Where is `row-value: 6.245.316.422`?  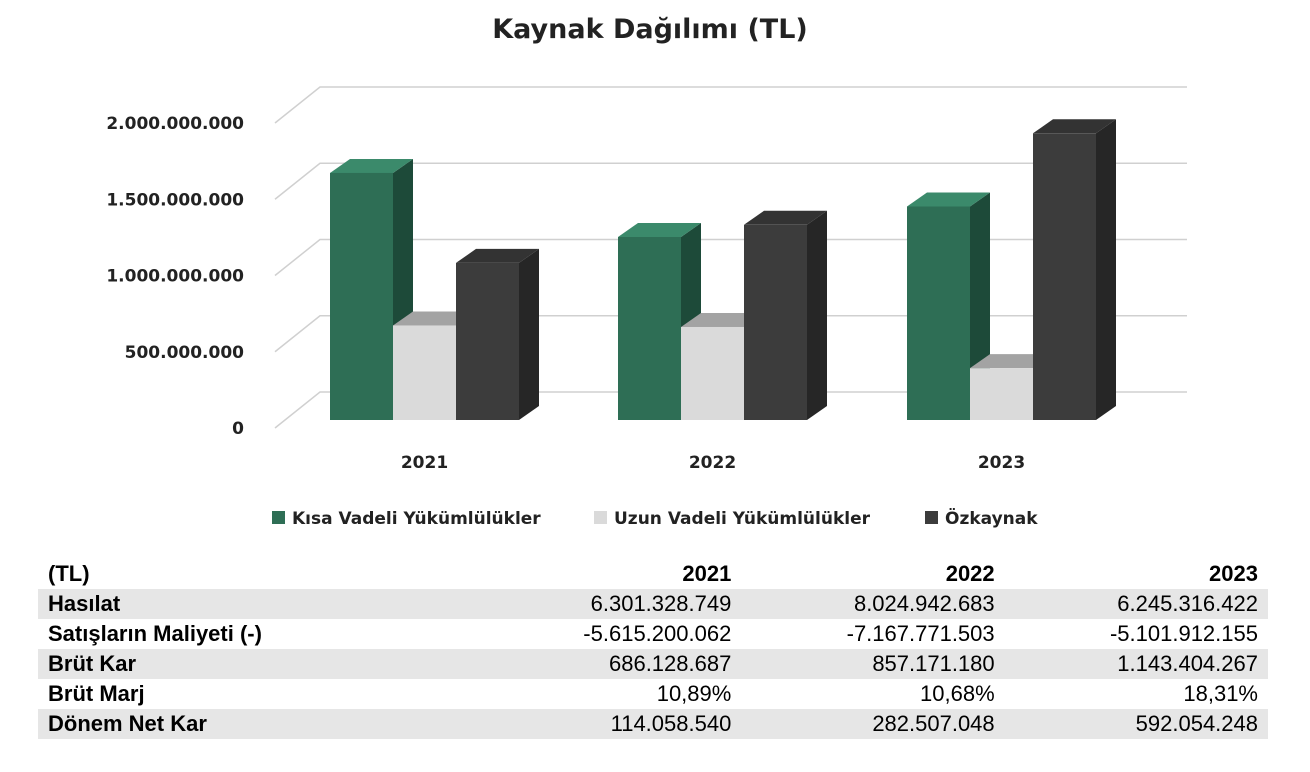 row-value: 6.245.316.422 is located at coordinates (1136, 604).